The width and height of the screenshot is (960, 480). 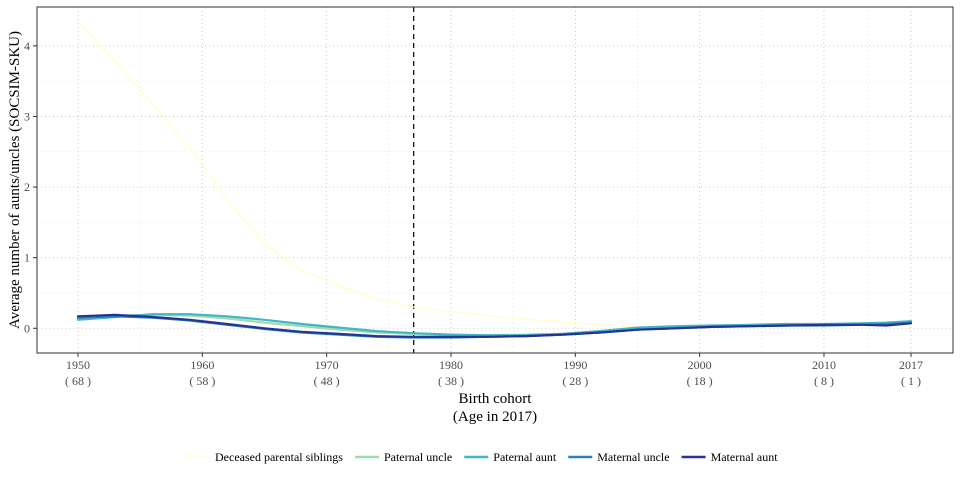 I want to click on legend-item-deceased-parental-siblings: Deceased parental siblings, so click(x=264, y=457).